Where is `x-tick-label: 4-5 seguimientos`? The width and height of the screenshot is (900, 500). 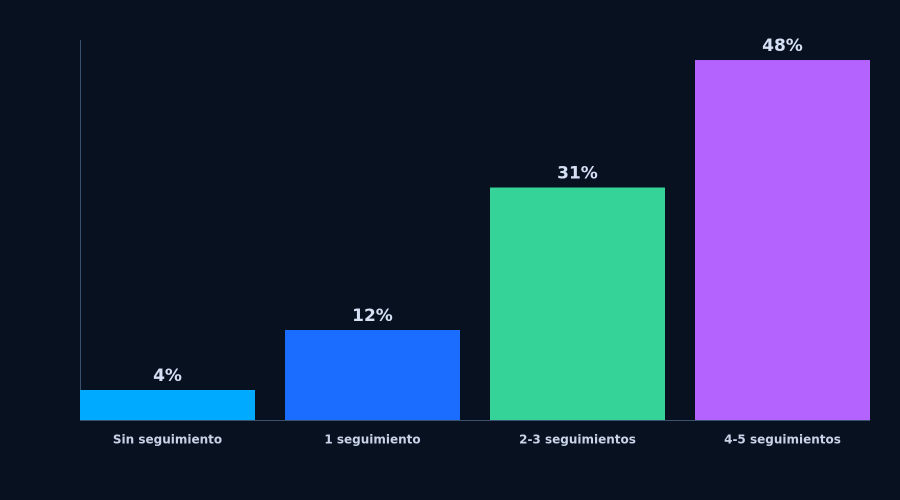
x-tick-label: 4-5 seguimientos is located at coordinates (782, 440).